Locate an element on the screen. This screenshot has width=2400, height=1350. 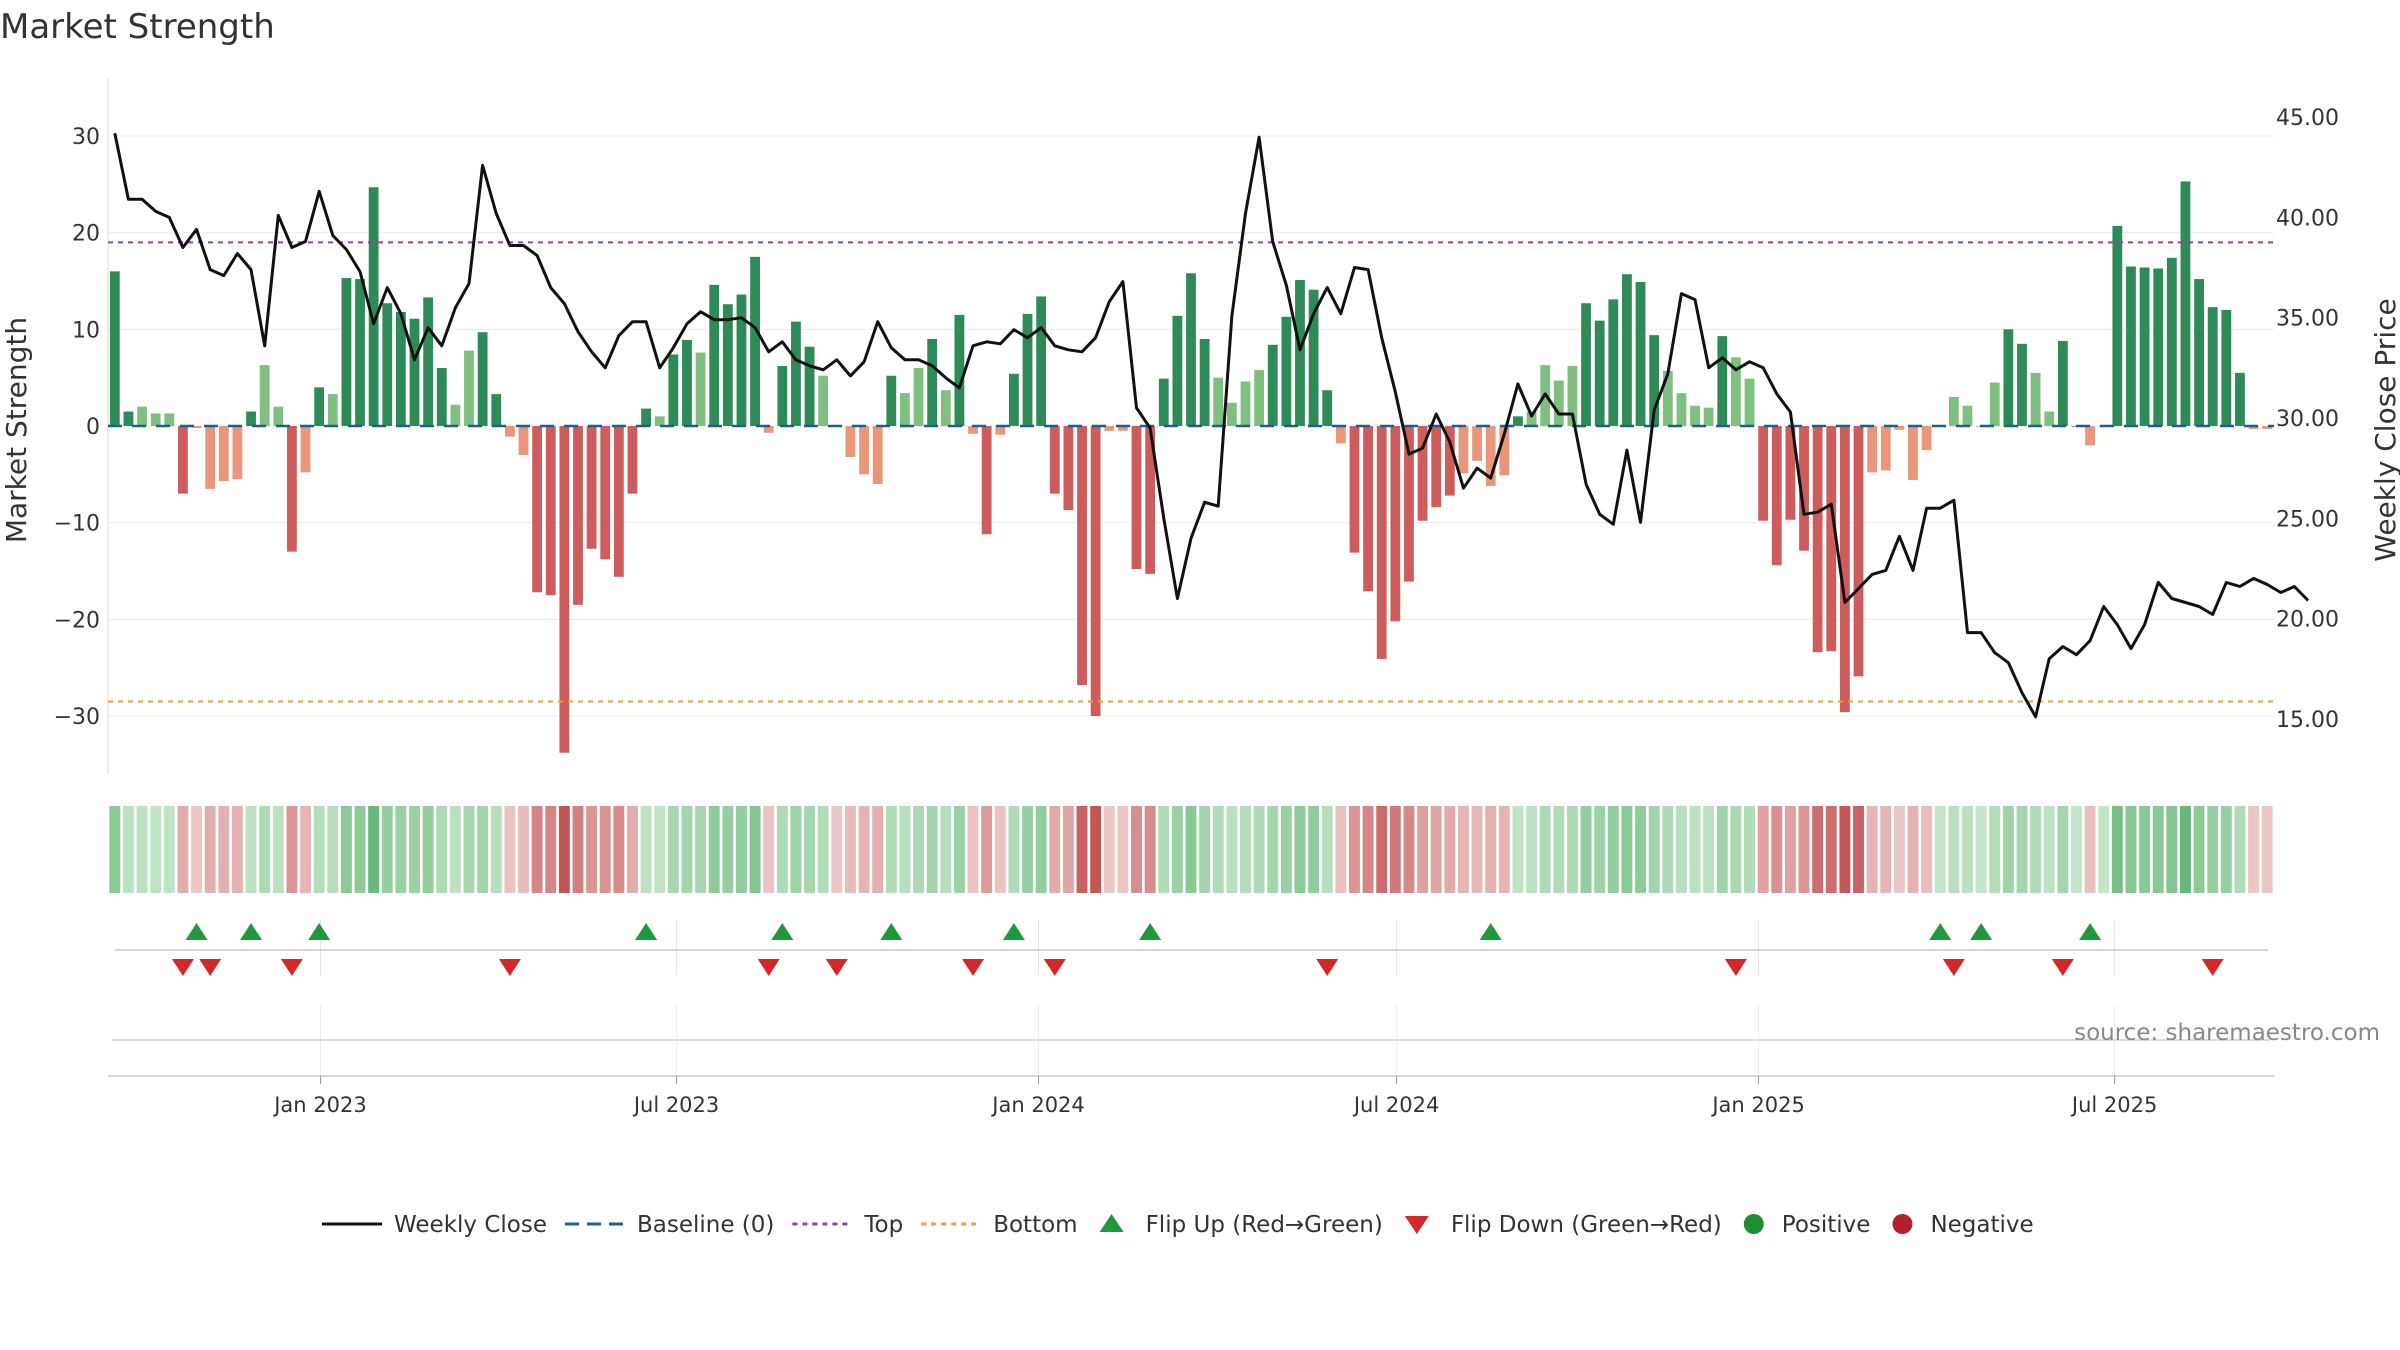
right-tick-label: 45.00 is located at coordinates (2307, 118).